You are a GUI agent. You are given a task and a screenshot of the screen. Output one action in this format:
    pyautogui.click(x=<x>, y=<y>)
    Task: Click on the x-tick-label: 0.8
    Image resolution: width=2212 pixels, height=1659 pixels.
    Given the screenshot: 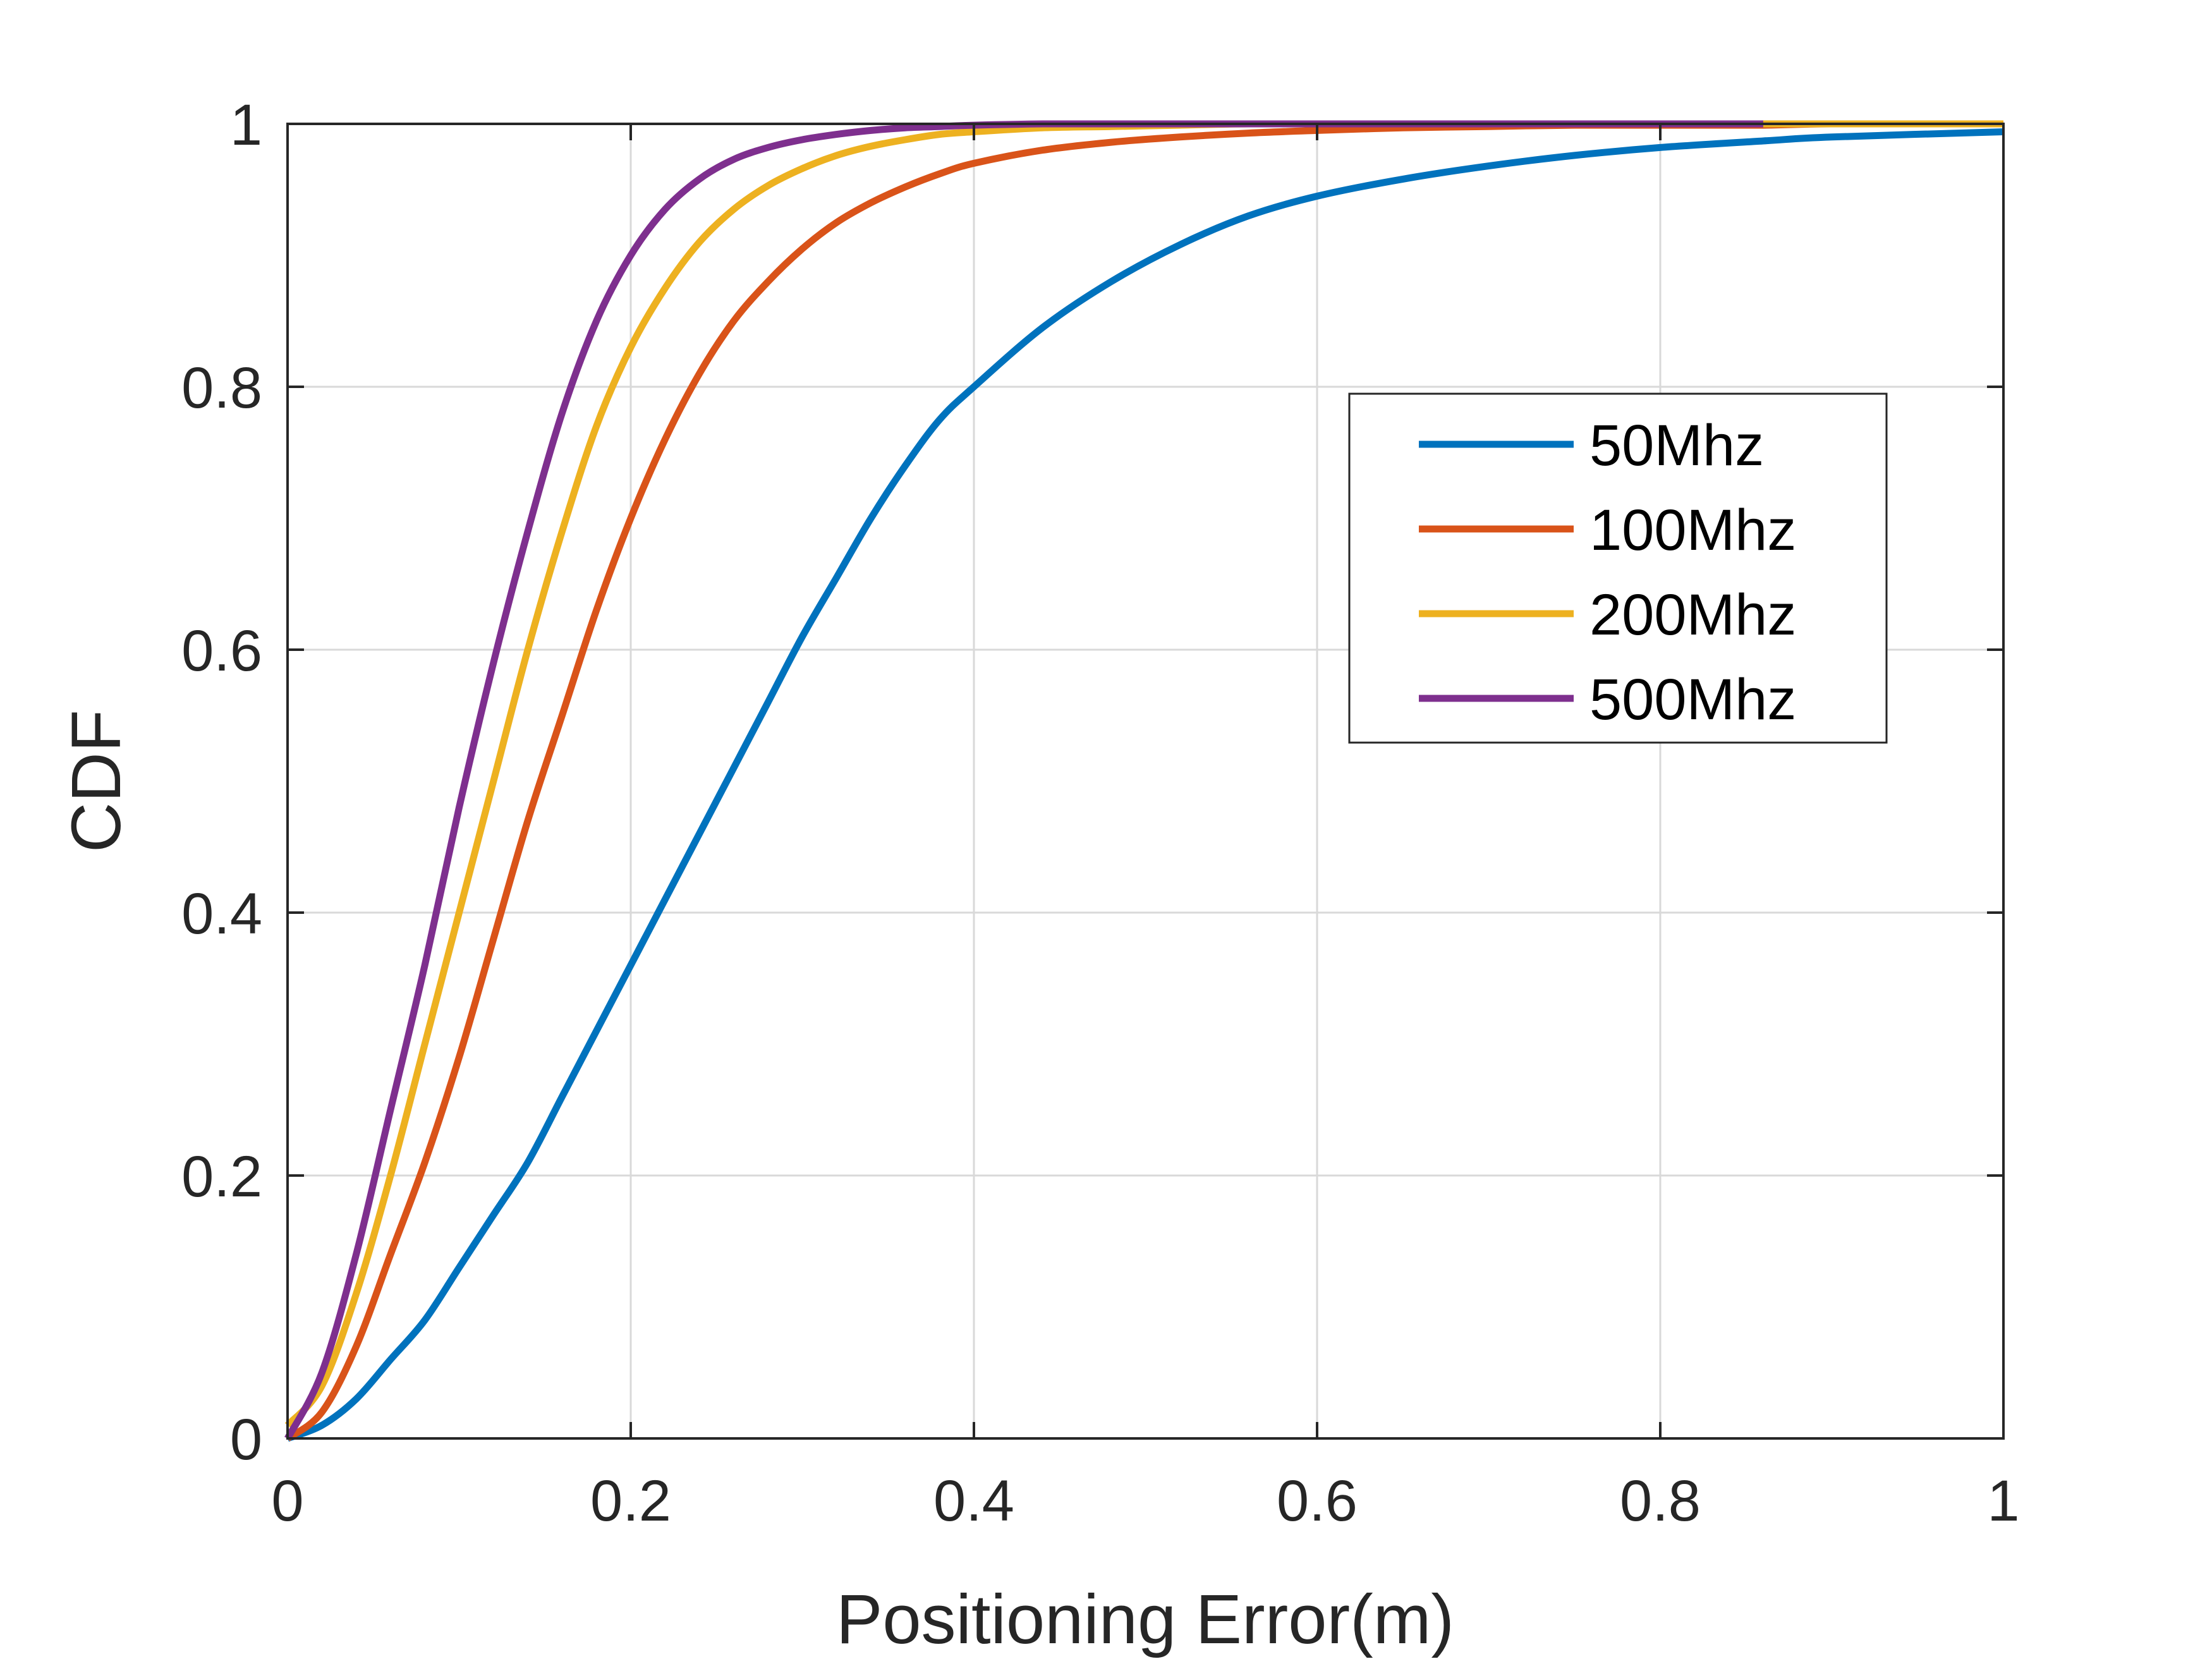 What is the action you would take?
    pyautogui.click(x=1660, y=1501)
    